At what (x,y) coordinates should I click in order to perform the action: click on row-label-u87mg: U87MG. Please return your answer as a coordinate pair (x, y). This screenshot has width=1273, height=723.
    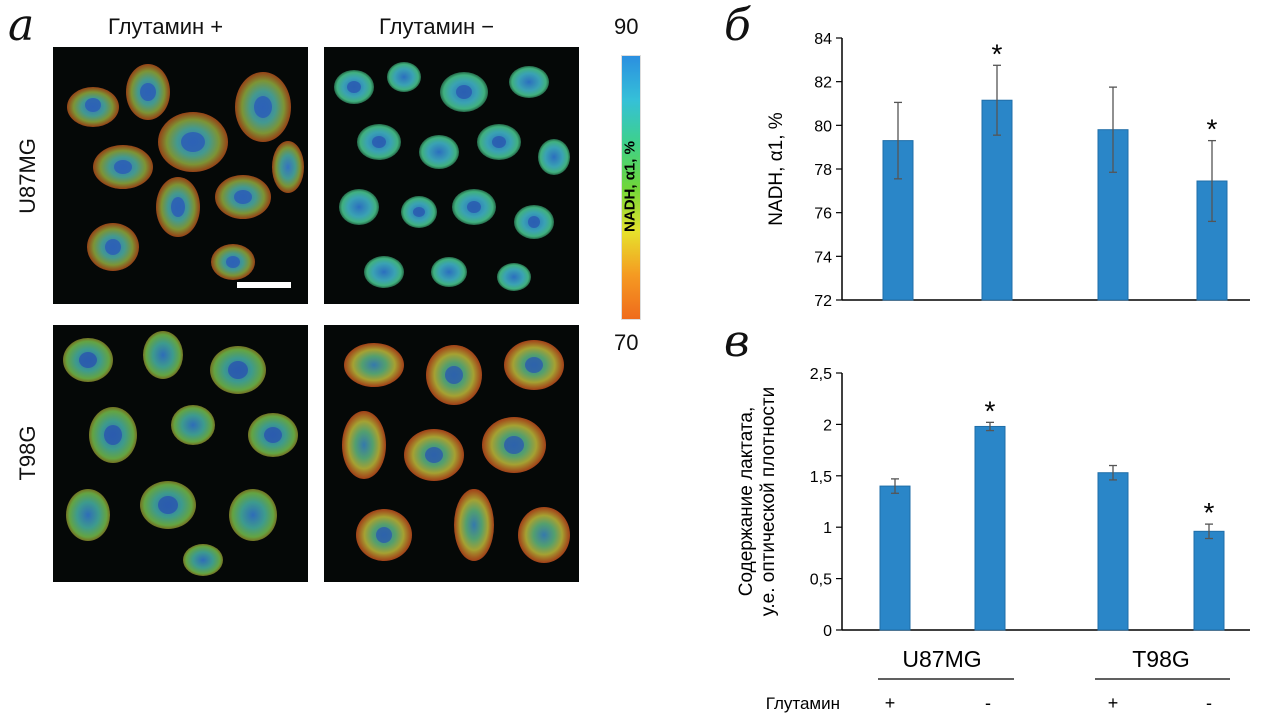
    Looking at the image, I should click on (27, 176).